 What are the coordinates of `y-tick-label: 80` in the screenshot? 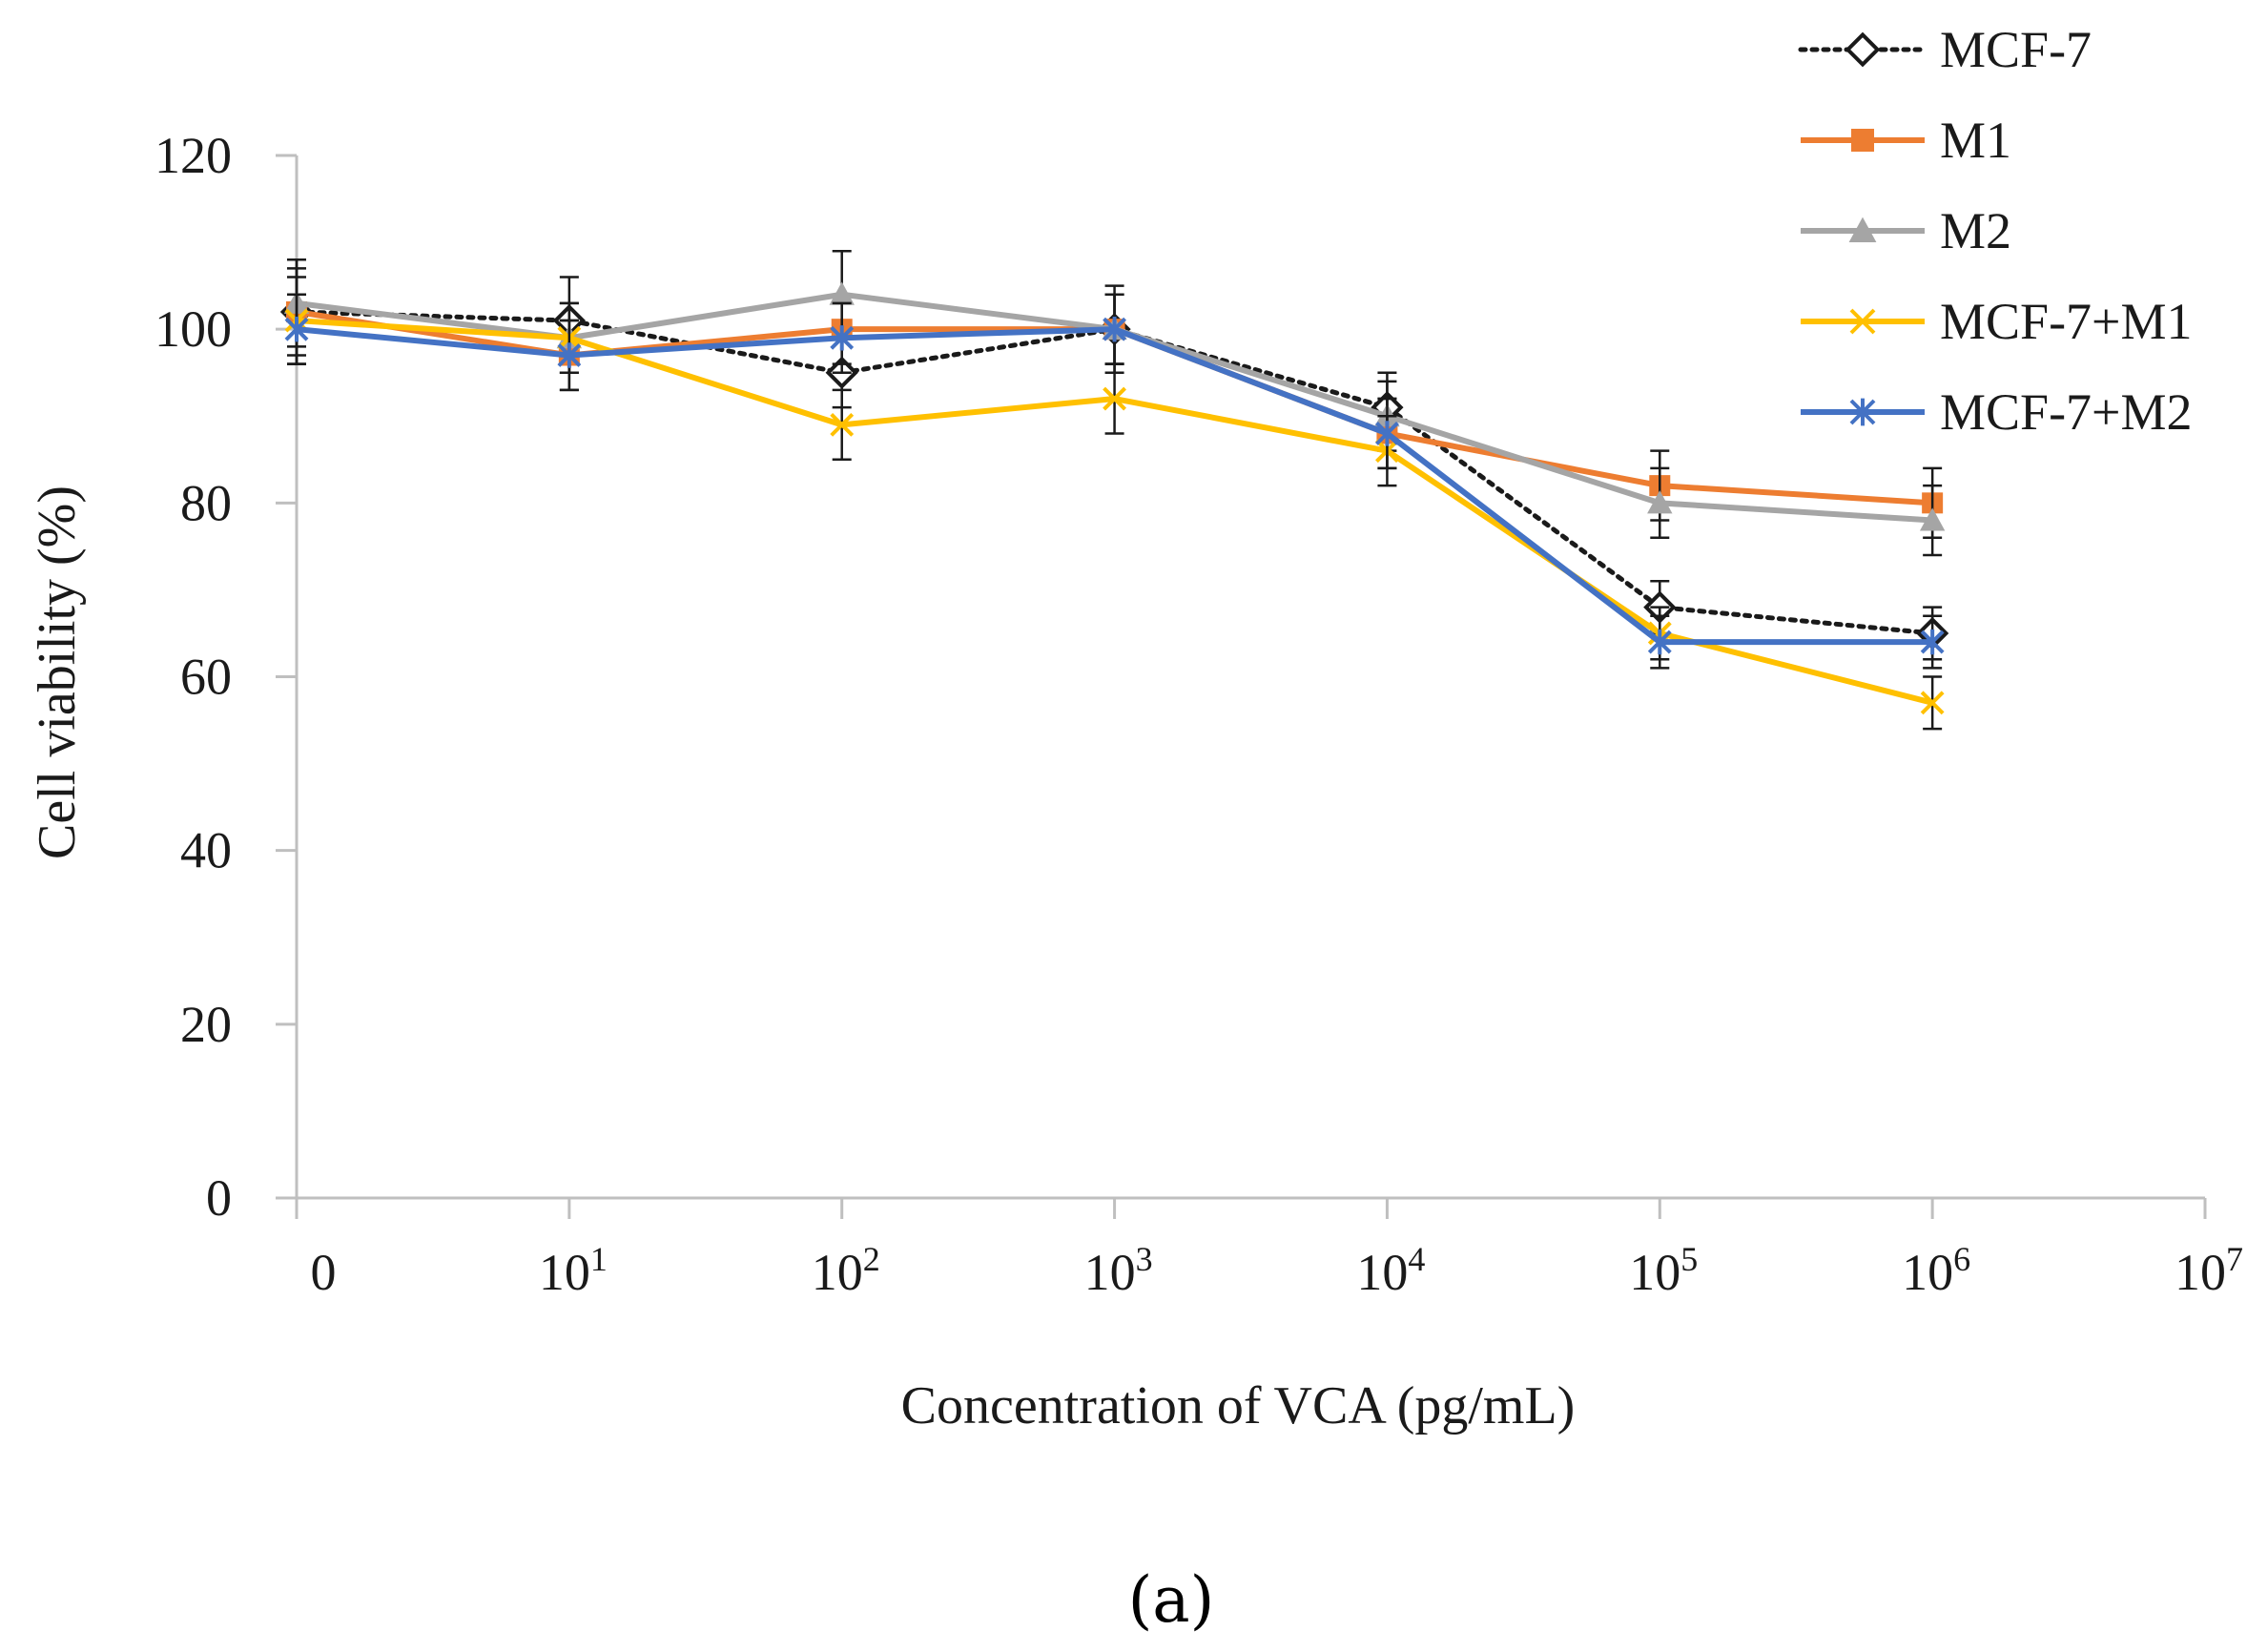 It's located at (206, 502).